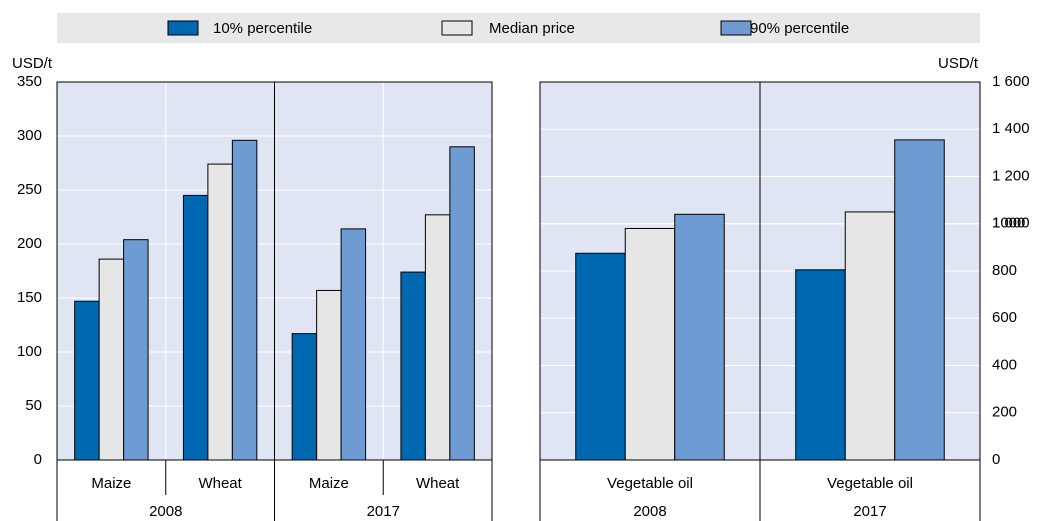 The width and height of the screenshot is (1041, 521). I want to click on y-tick-label: 50, so click(33, 405).